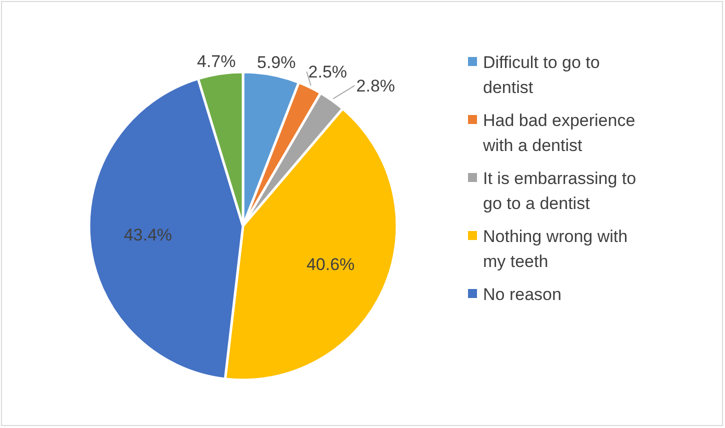 This screenshot has height=428, width=725. I want to click on data-label: 2.8%, so click(376, 86).